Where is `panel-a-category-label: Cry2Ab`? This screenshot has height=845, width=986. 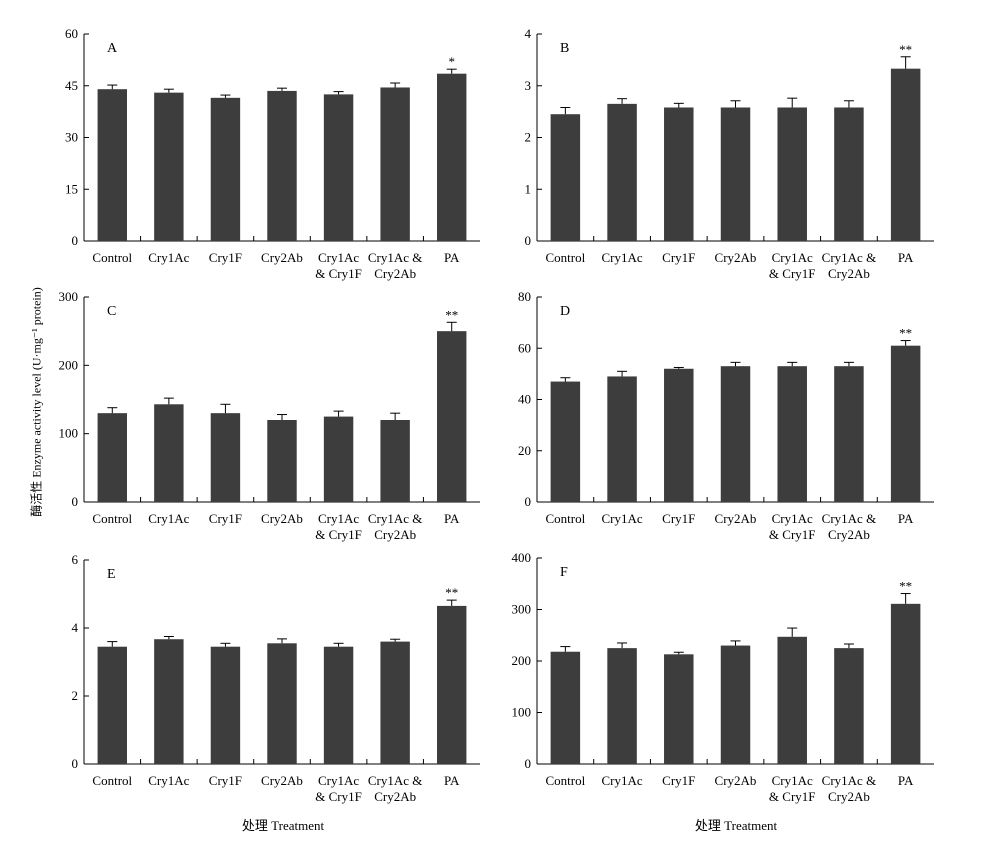 panel-a-category-label: Cry2Ab is located at coordinates (282, 257).